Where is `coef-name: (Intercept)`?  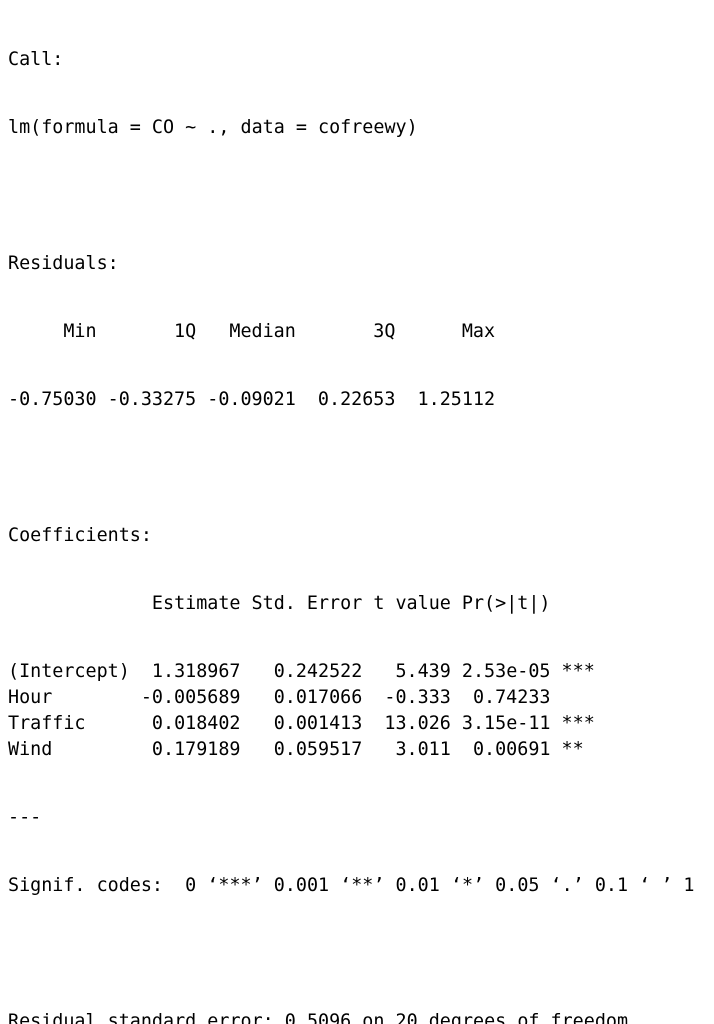 coef-name: (Intercept) is located at coordinates (69, 671).